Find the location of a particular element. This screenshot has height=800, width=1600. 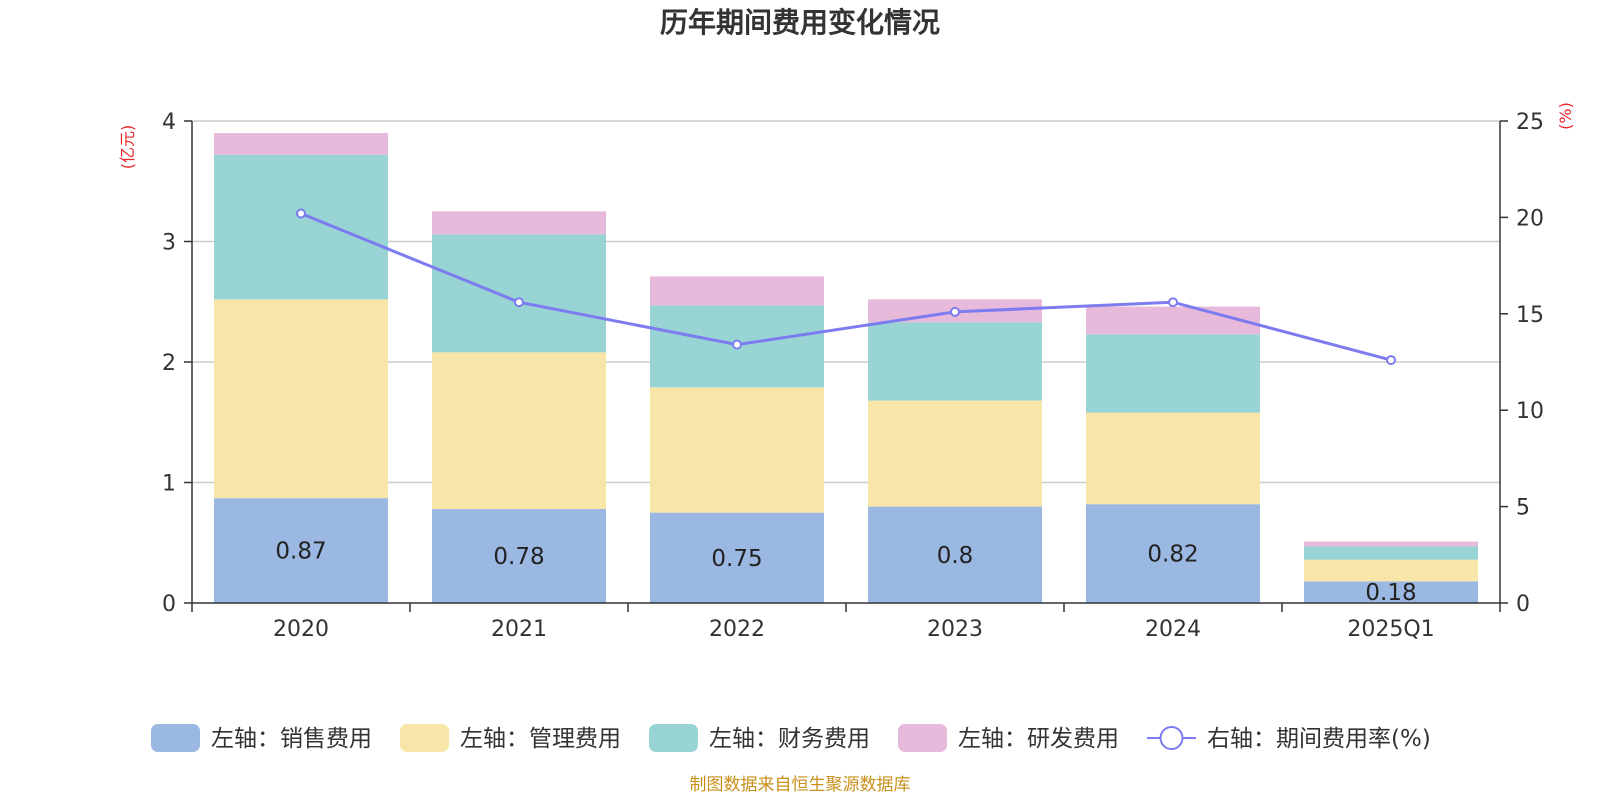

rate-line is located at coordinates (846, 287).